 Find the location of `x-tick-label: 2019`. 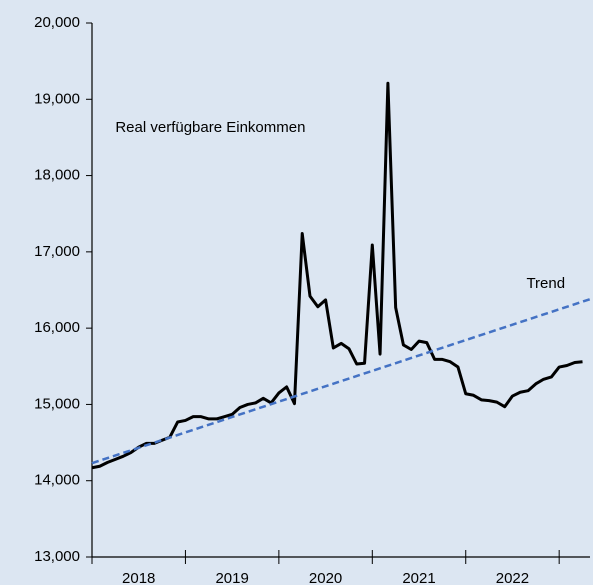

x-tick-label: 2019 is located at coordinates (231, 577).